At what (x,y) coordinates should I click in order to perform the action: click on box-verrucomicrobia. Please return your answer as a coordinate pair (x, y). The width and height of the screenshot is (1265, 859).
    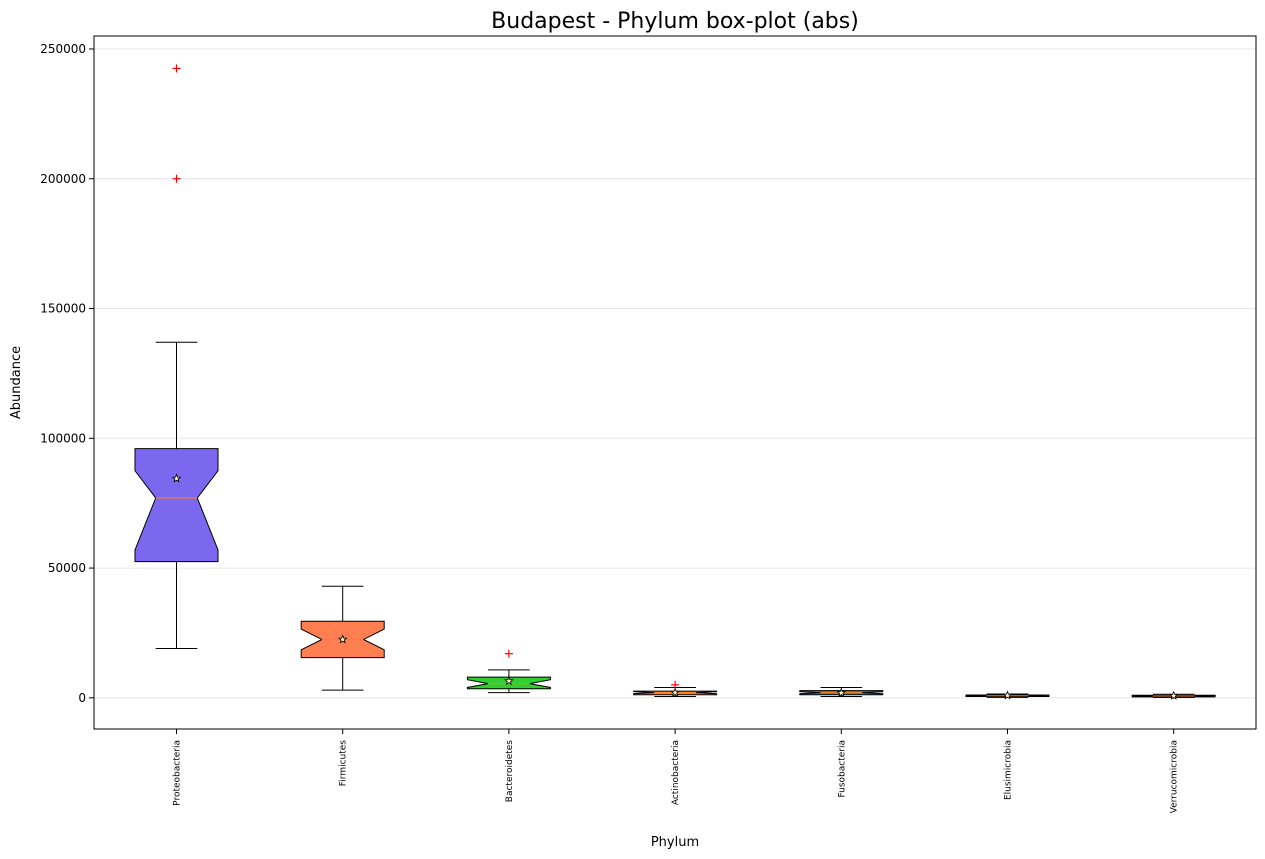
    Looking at the image, I should click on (1173, 695).